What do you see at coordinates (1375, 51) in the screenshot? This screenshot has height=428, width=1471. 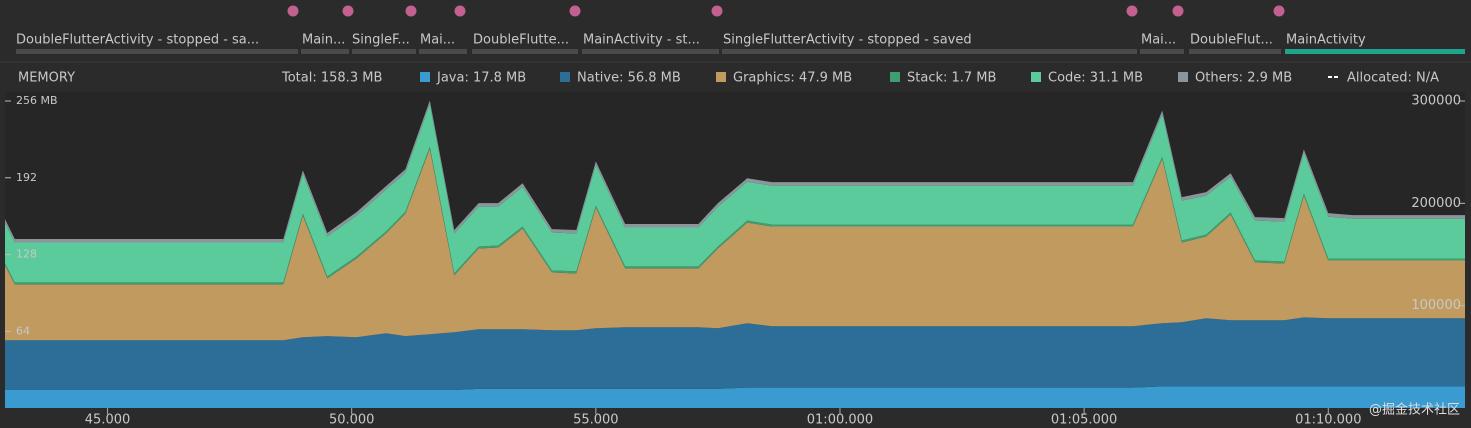 I see `activity-bar-active` at bounding box center [1375, 51].